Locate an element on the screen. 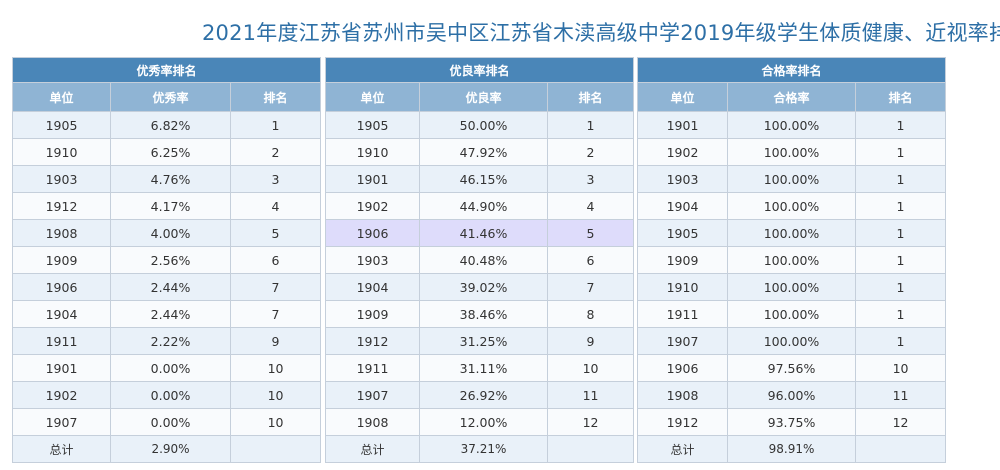 This screenshot has height=470, width=1000. table-row: 1902 100.00% 1 is located at coordinates (792, 152).